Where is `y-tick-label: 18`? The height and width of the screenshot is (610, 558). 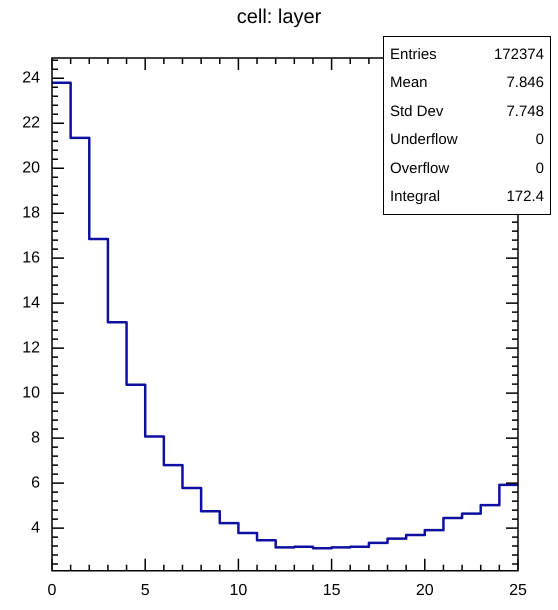
y-tick-label: 18 is located at coordinates (31, 213).